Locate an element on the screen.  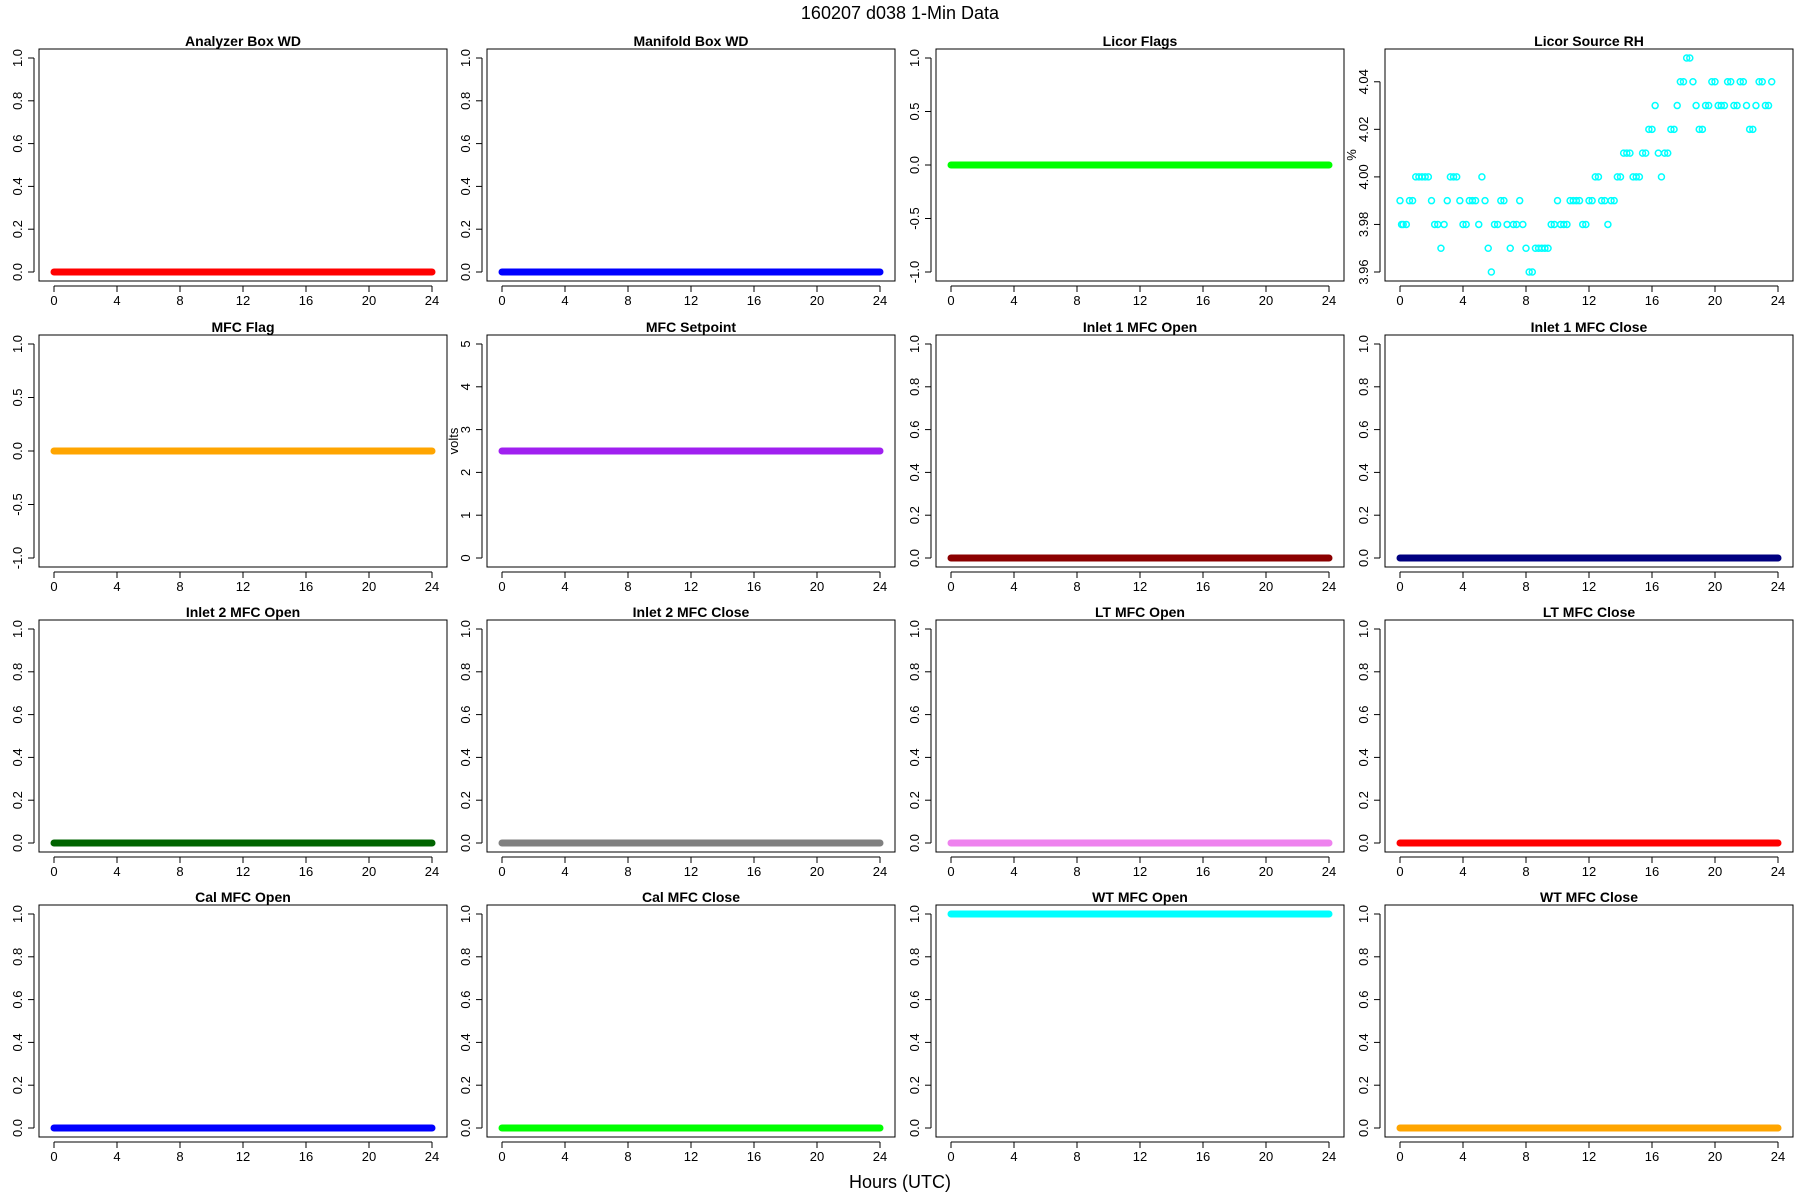
y-tick-label: 3.96 is located at coordinates (1363, 271).